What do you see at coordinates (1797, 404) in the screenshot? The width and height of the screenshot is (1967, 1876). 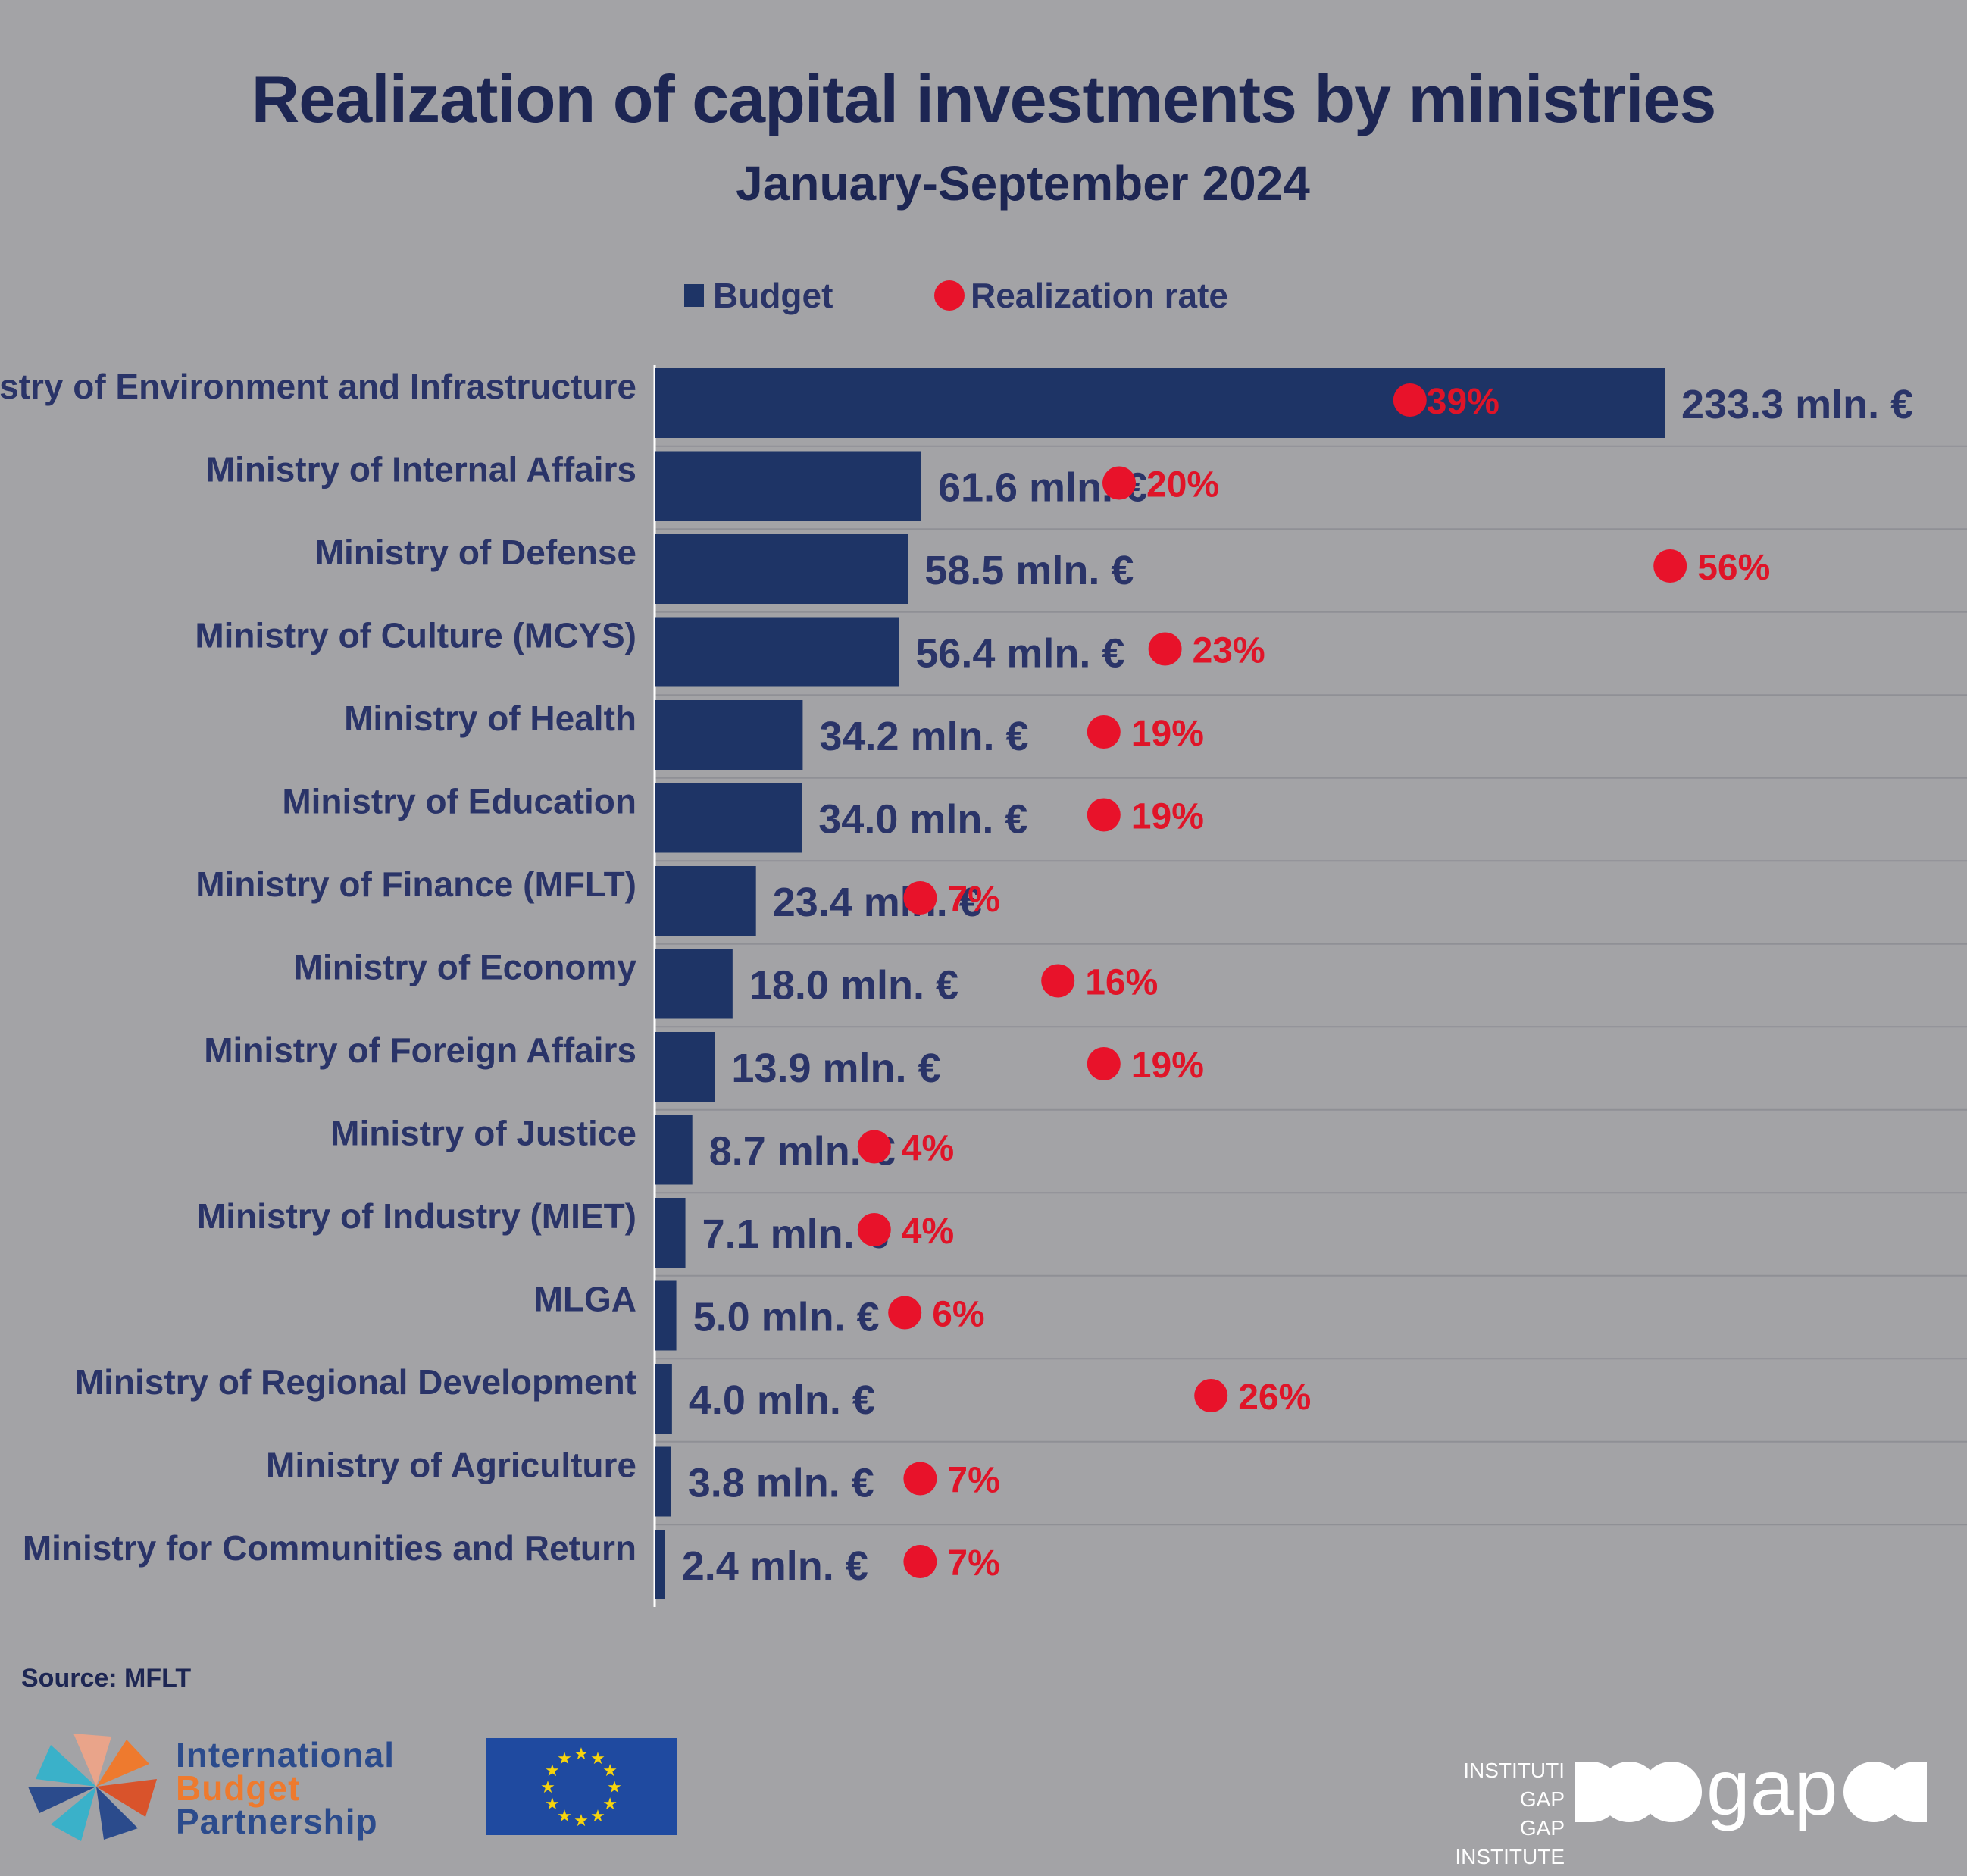 I see `budget-value-label: 233.3 mln. €` at bounding box center [1797, 404].